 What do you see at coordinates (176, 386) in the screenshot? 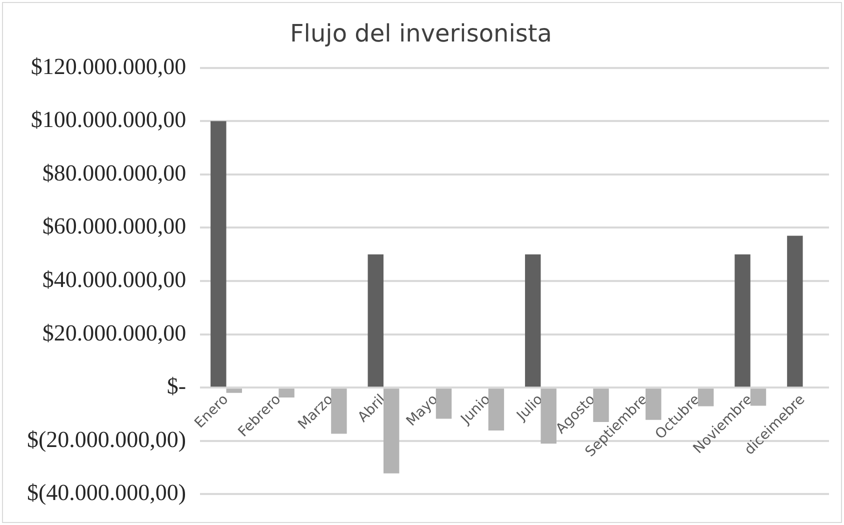
I see `y-tick-label: $-` at bounding box center [176, 386].